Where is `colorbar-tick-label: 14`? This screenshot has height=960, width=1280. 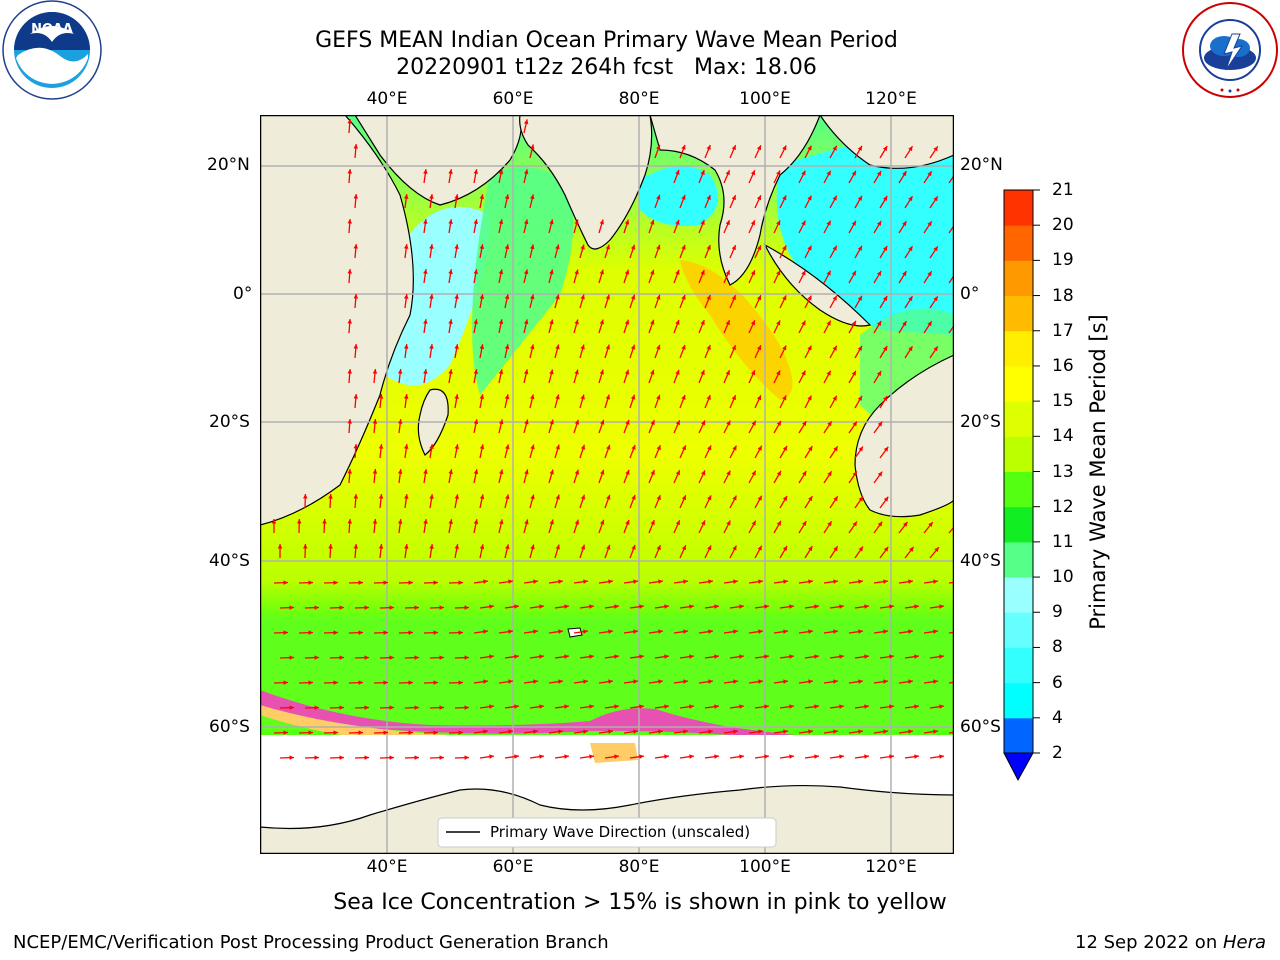
colorbar-tick-label: 14 is located at coordinates (1063, 436).